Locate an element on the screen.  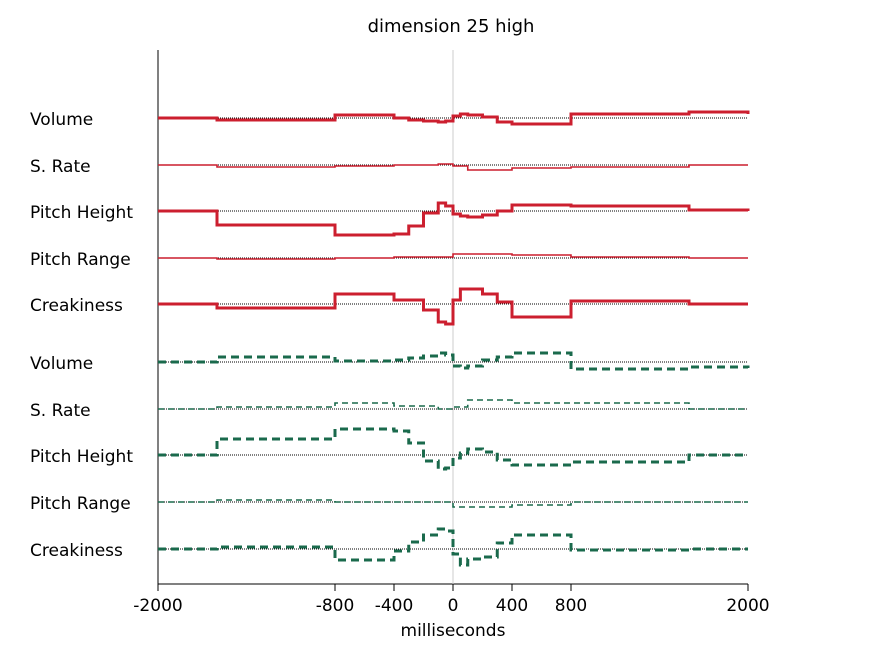
x-tick-label: 2000 is located at coordinates (747, 606).